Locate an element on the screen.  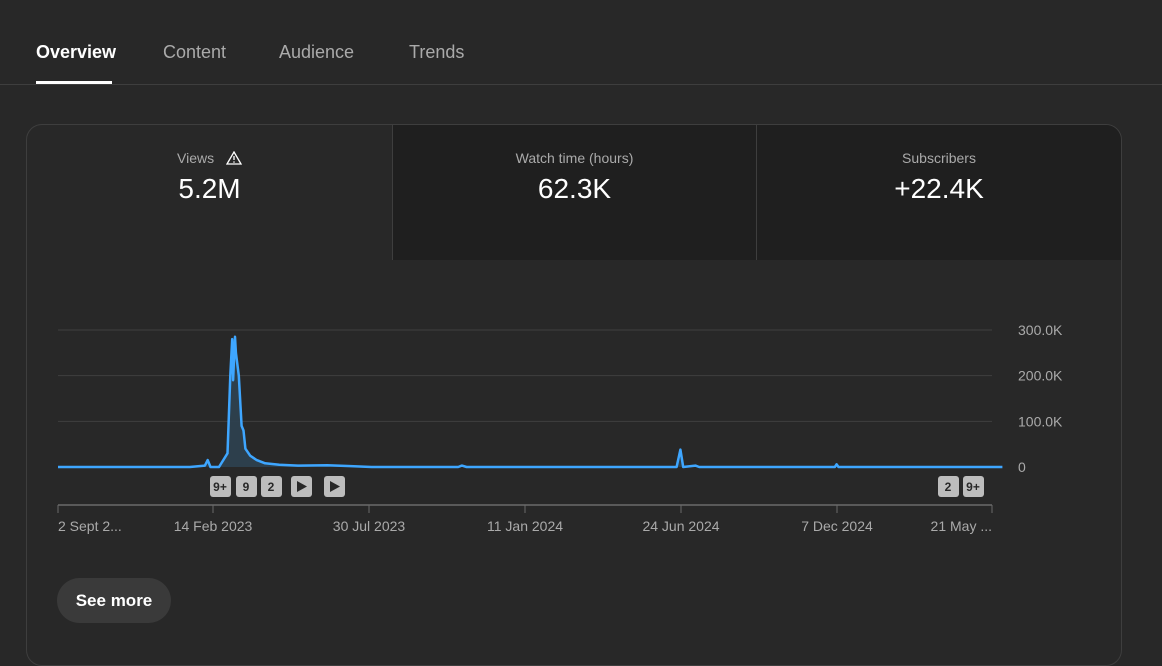
metric-watch-time-label: Watch time (hours) is located at coordinates (574, 158).